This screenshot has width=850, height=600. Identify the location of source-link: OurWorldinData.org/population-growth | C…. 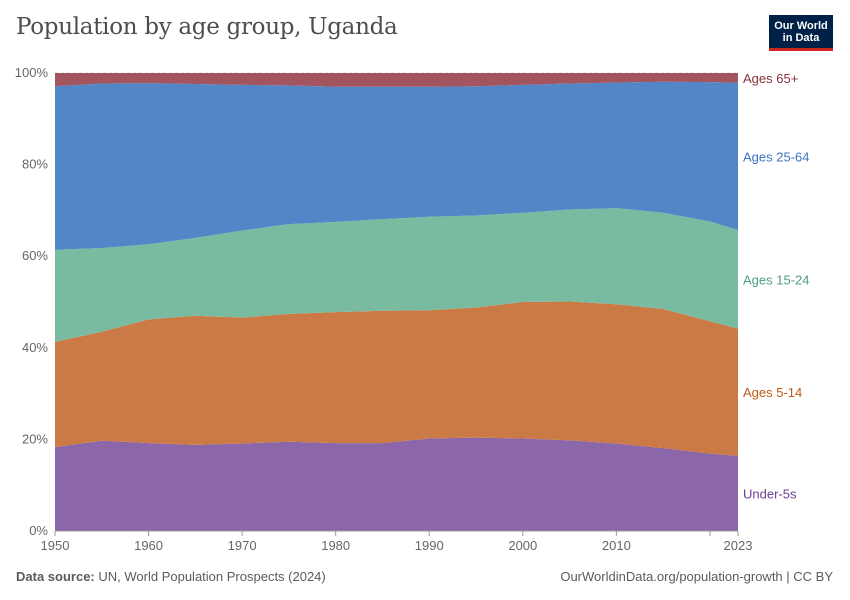
(696, 576).